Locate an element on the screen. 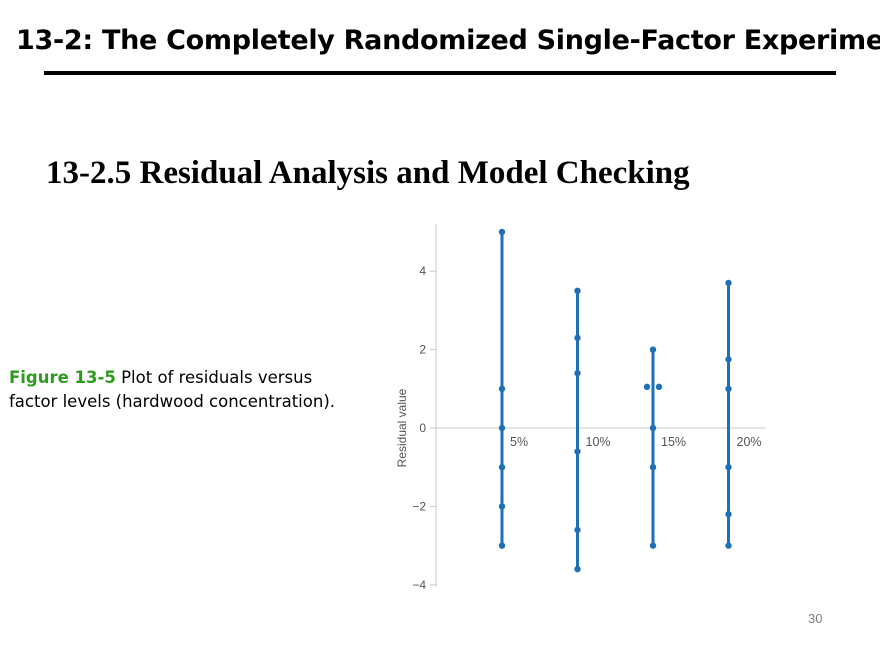  y-tick-label: −2 is located at coordinates (419, 506).